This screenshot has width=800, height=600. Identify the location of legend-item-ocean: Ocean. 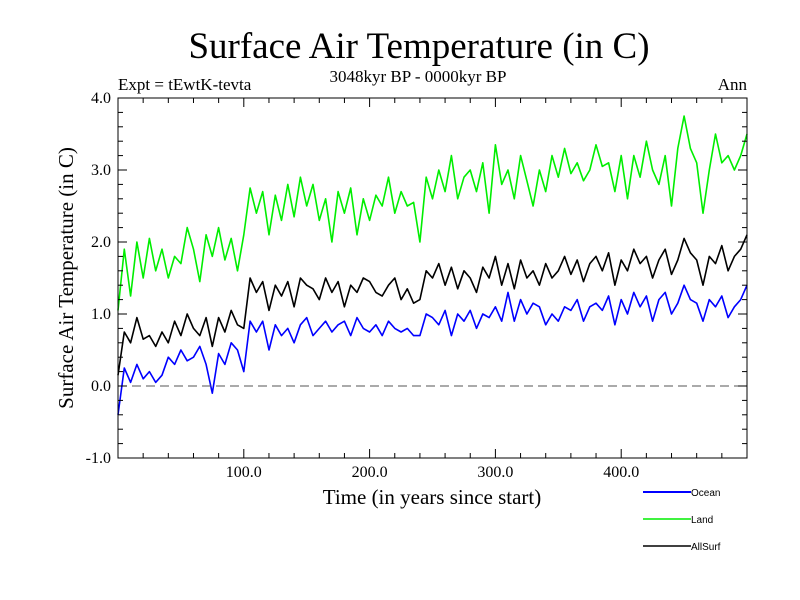
(681, 493).